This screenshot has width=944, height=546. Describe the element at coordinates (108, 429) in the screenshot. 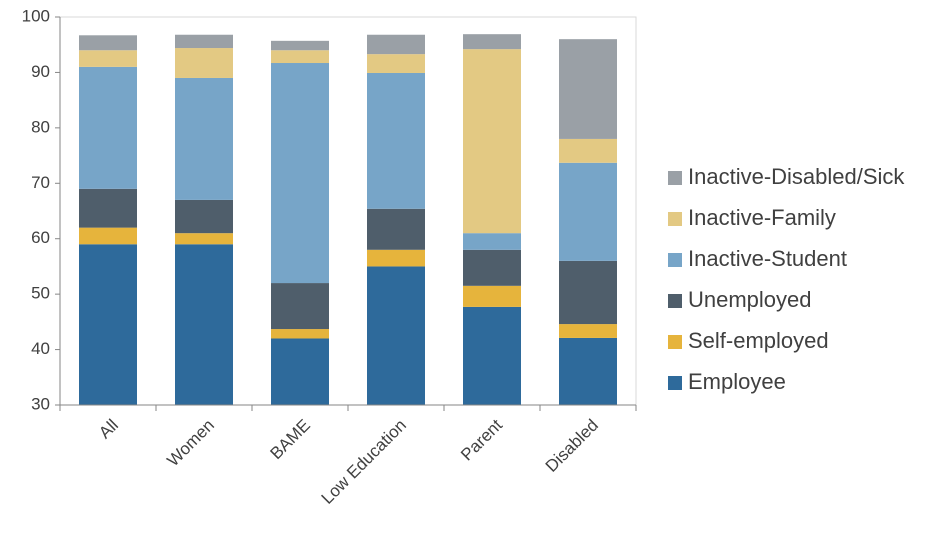

I see `x-tick-label: All` at that location.